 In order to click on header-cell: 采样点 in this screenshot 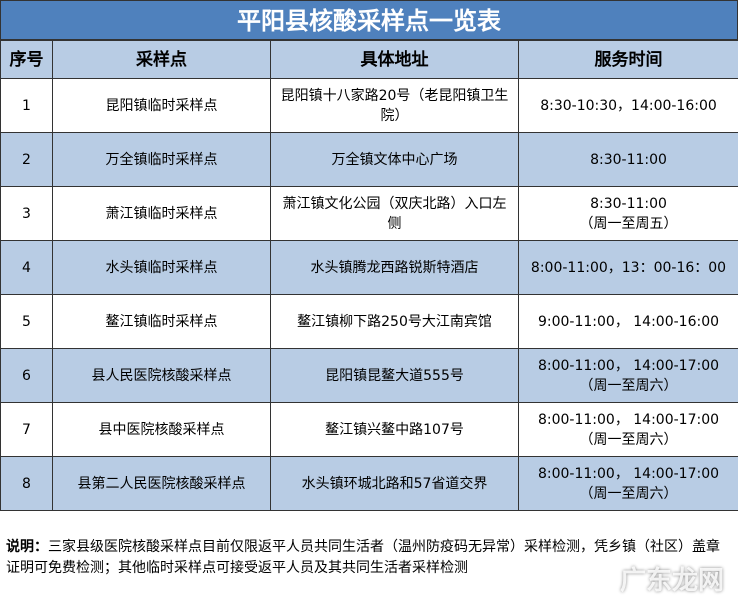, I will do `click(161, 59)`.